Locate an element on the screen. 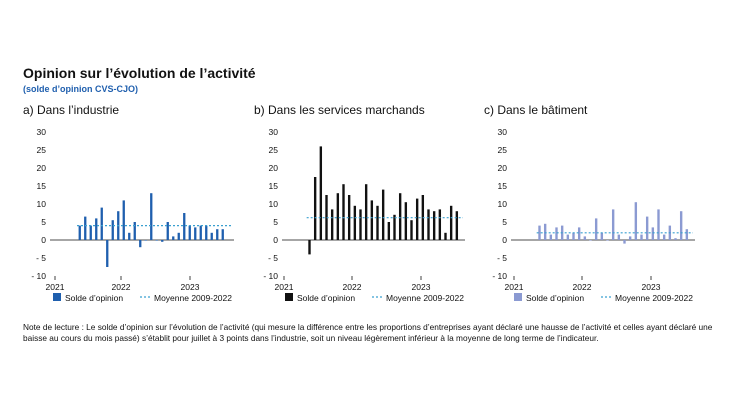  y-tick-label-services: 20 is located at coordinates (274, 168).